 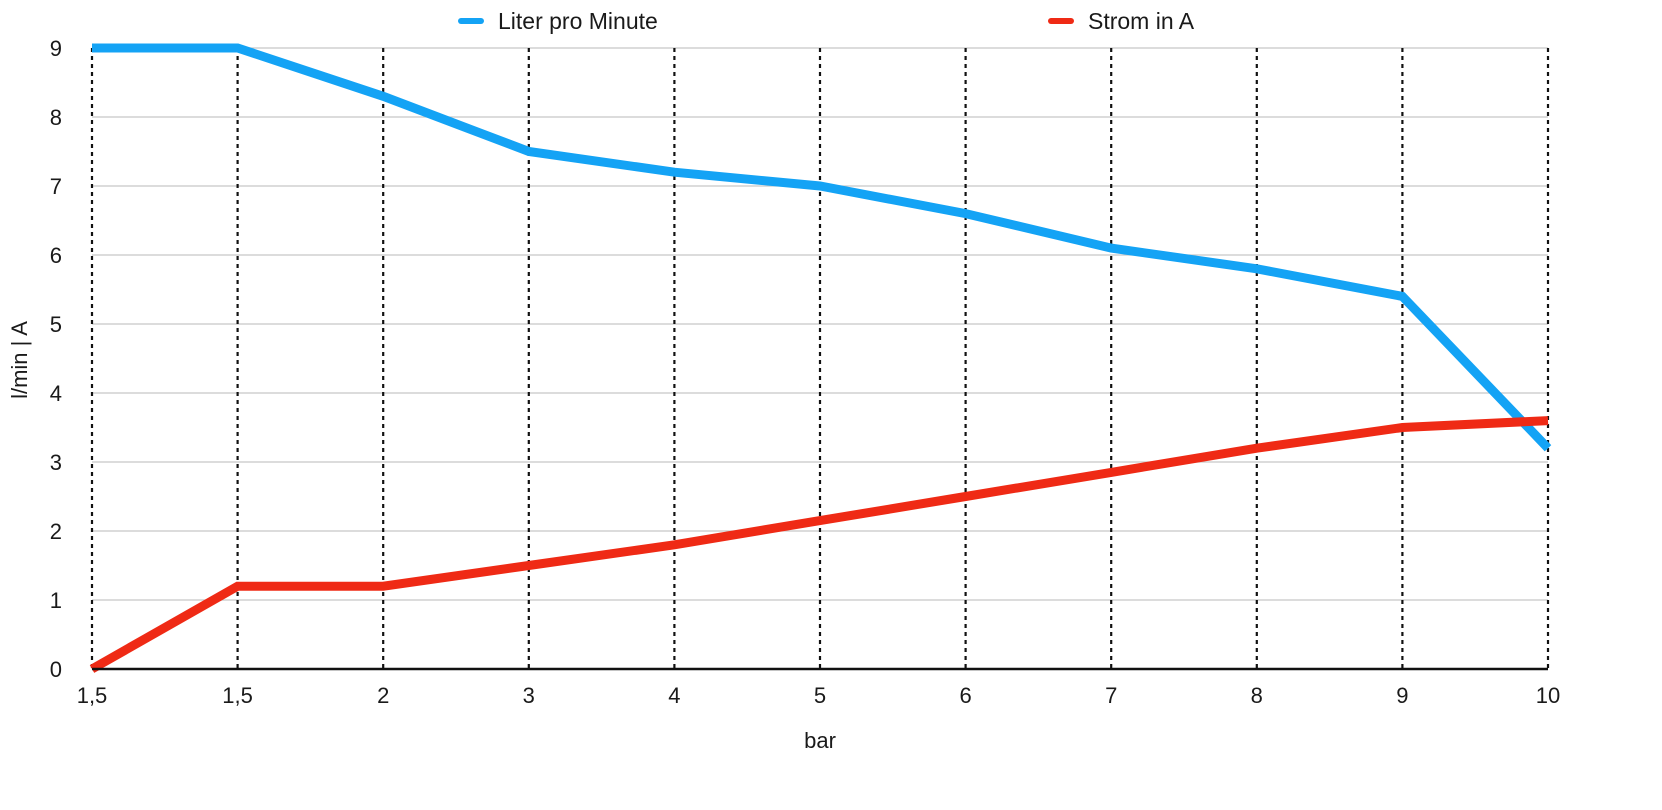 I want to click on legend-swatch-strom, so click(x=1061, y=21).